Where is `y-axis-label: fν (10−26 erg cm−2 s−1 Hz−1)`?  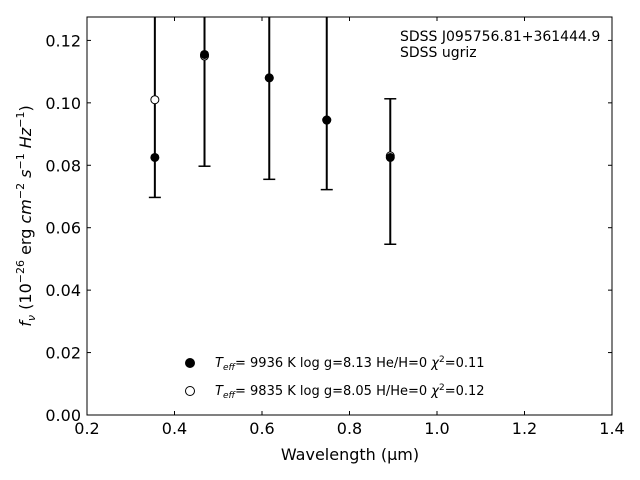
y-axis-label: fν (10−26 erg cm−2 s−1 Hz−1) is located at coordinates (26, 215).